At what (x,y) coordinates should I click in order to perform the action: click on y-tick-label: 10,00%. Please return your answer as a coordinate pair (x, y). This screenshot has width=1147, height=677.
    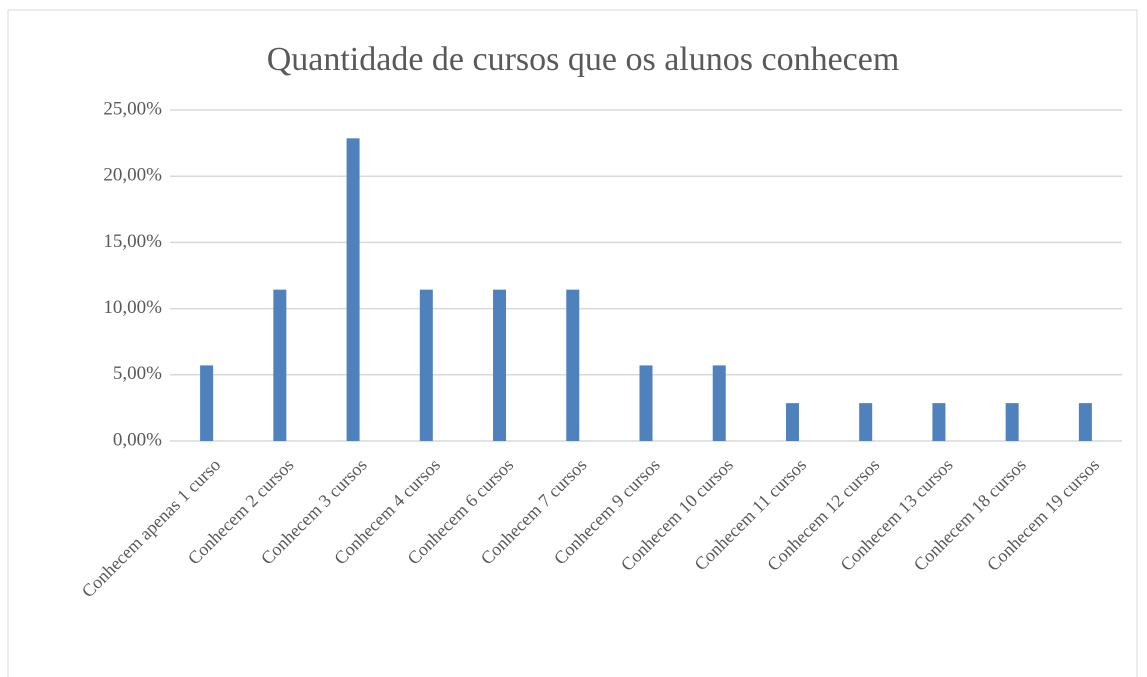
    Looking at the image, I should click on (132, 307).